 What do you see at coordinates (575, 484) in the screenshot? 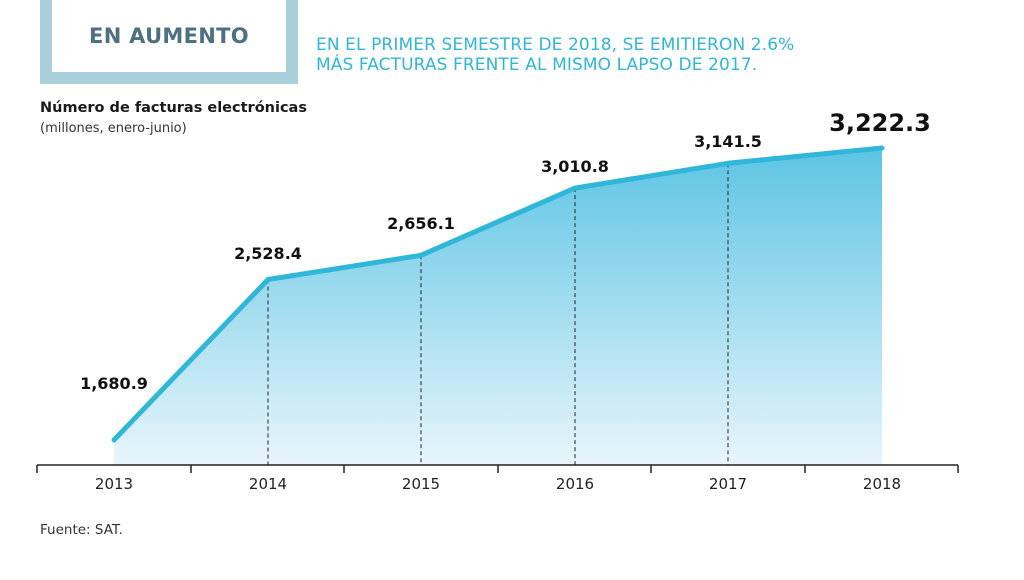
I see `x-tick-label-2016: 2016` at bounding box center [575, 484].